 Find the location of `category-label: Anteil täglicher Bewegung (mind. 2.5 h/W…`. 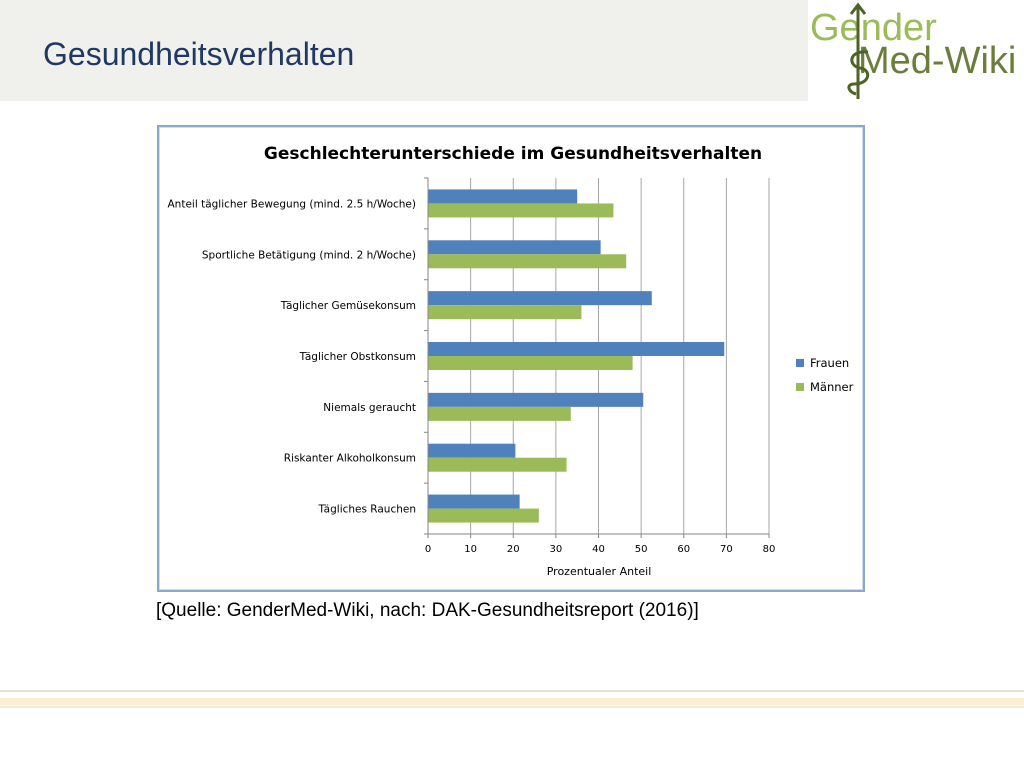

category-label: Anteil täglicher Bewegung (mind. 2.5 h/W… is located at coordinates (291, 204).